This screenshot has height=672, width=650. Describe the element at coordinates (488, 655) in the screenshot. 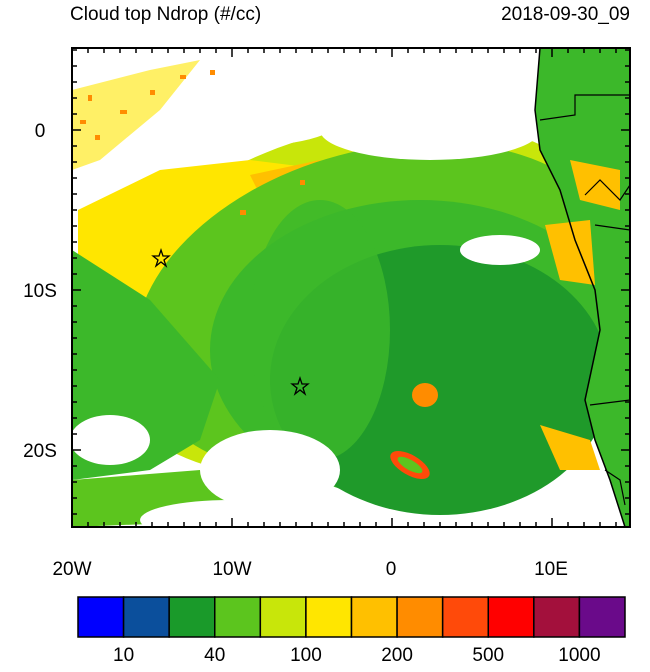

I see `colorbar-label: 500` at that location.